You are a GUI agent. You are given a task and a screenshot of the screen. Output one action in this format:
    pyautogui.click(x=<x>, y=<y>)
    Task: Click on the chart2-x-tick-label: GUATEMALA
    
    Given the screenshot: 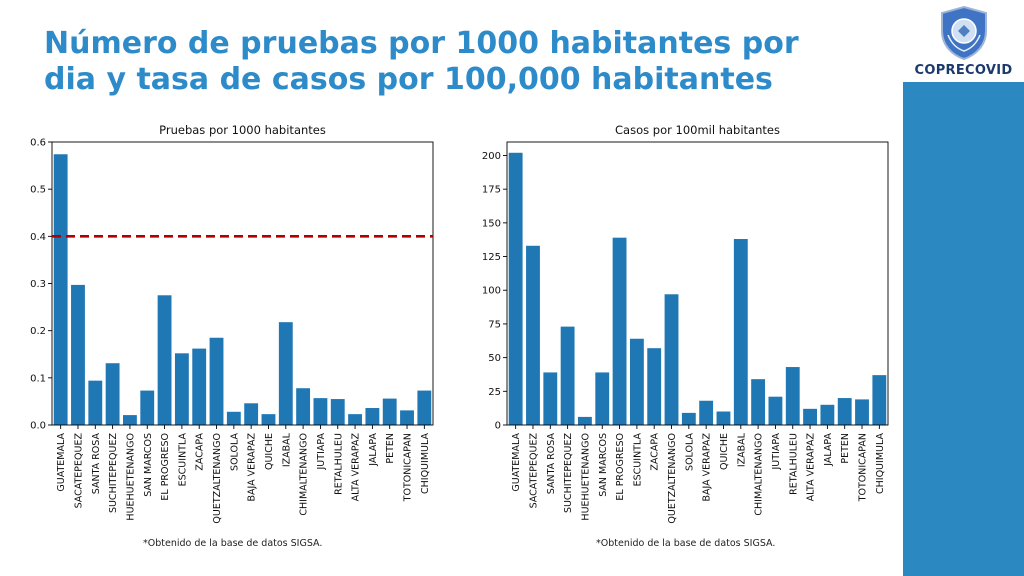 What is the action you would take?
    pyautogui.click(x=516, y=462)
    